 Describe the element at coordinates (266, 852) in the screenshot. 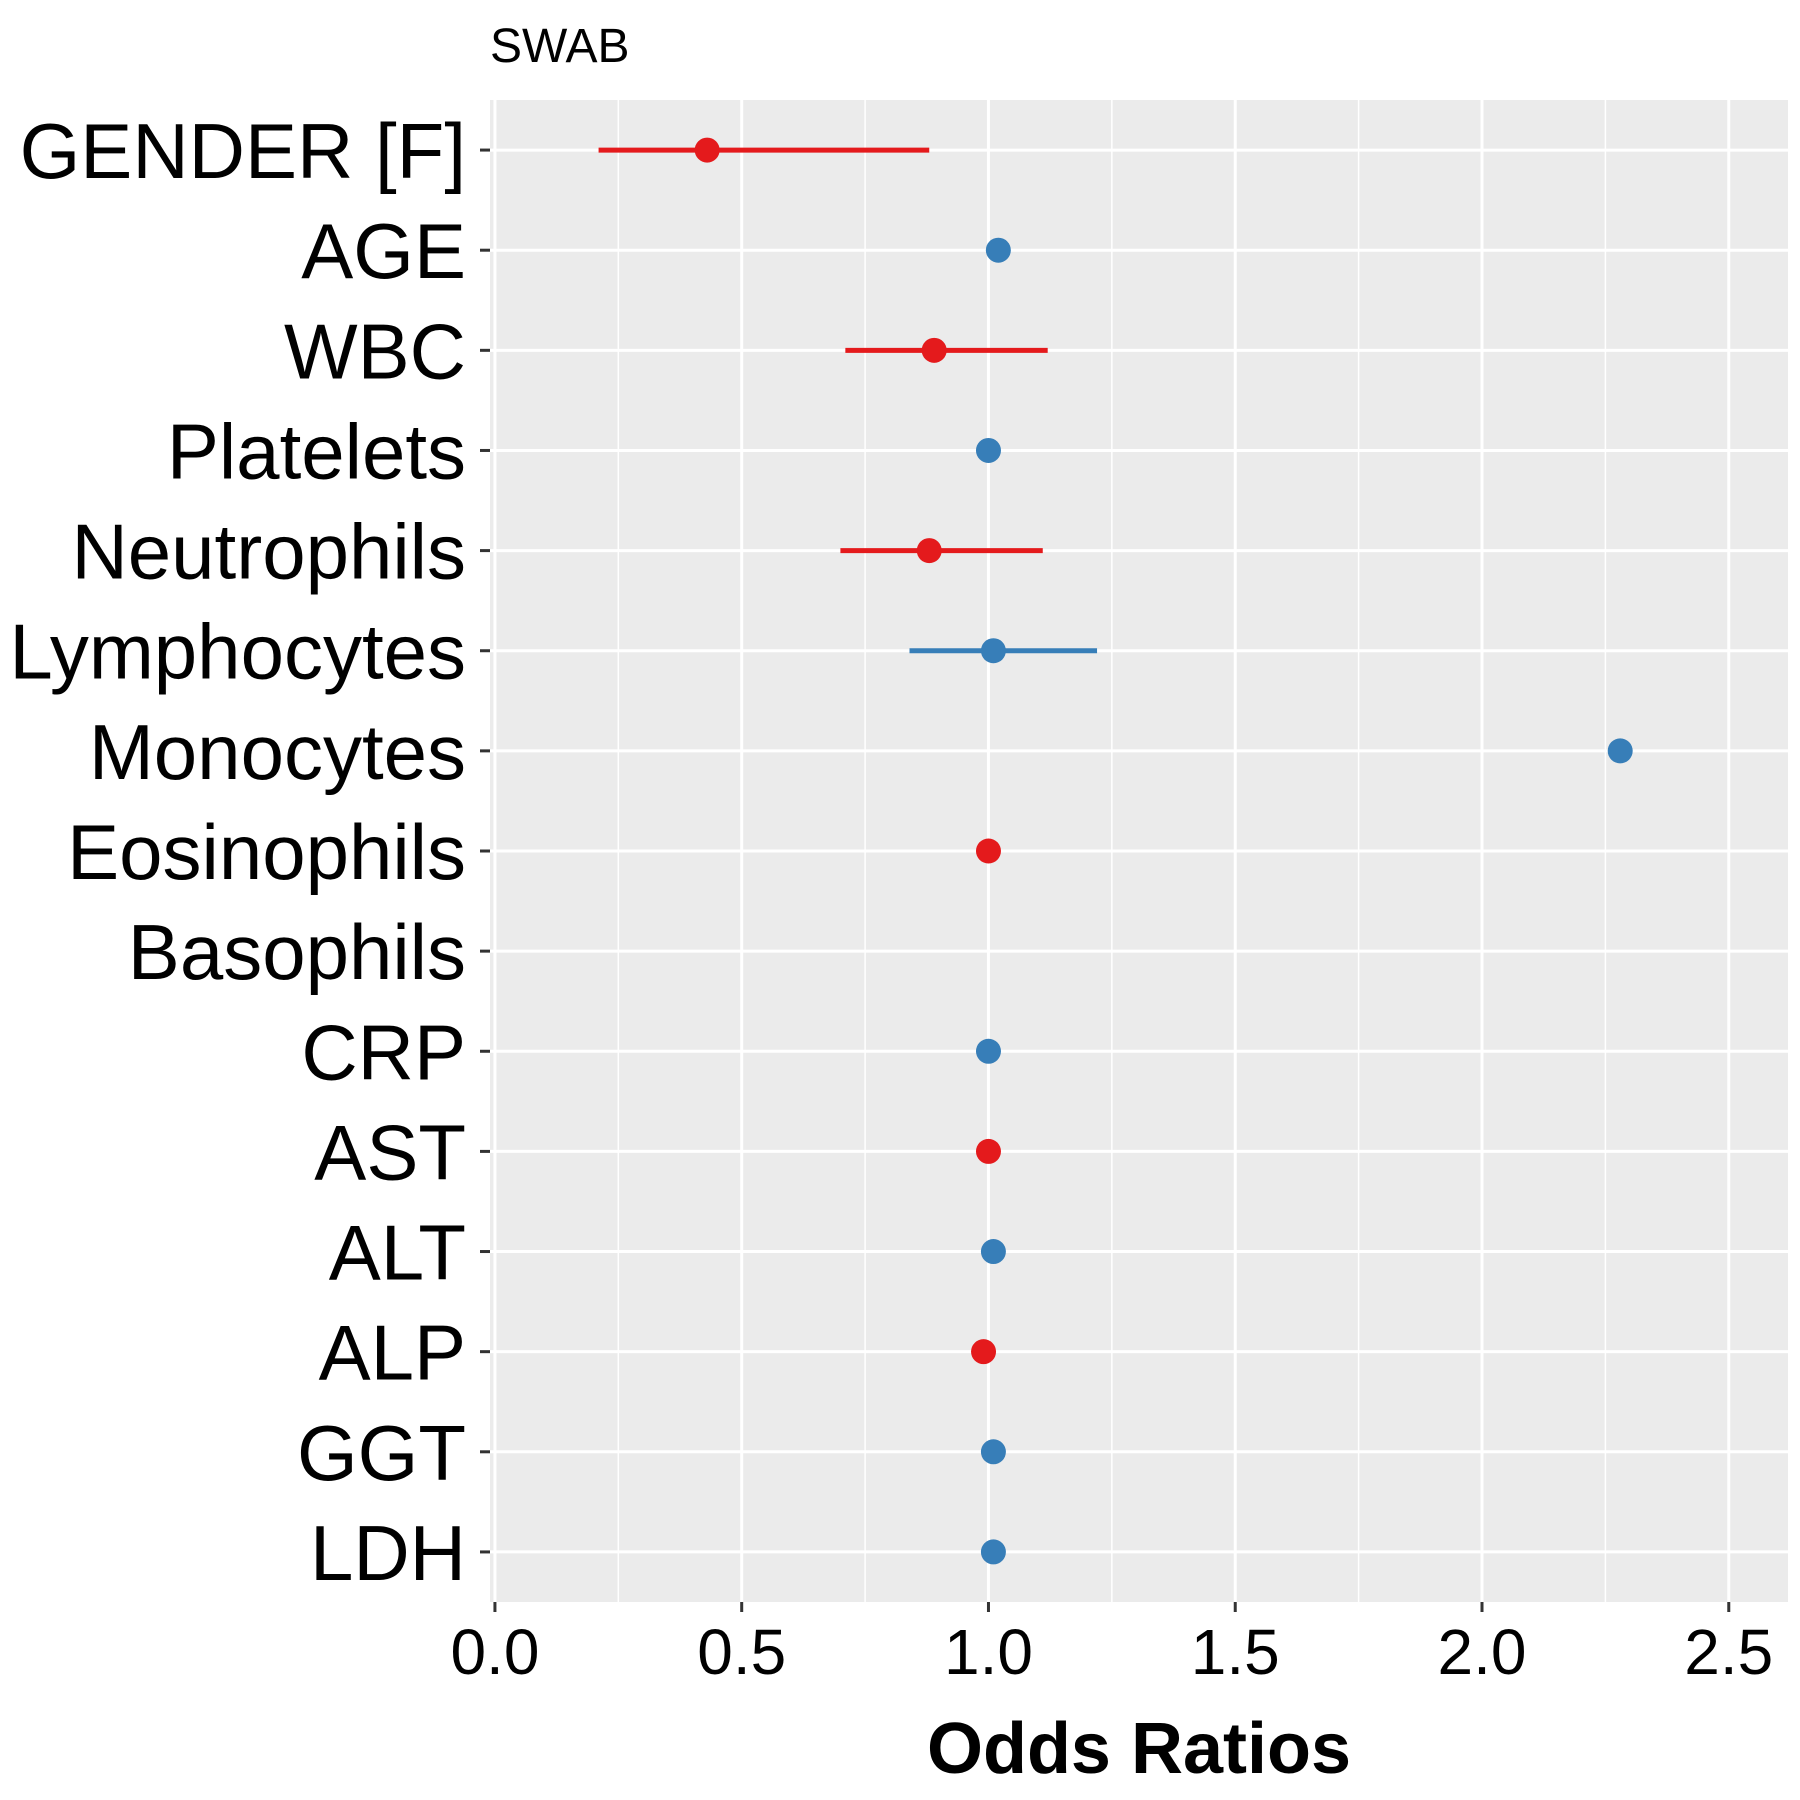

I see `y-tick-label: Eosinophils` at that location.